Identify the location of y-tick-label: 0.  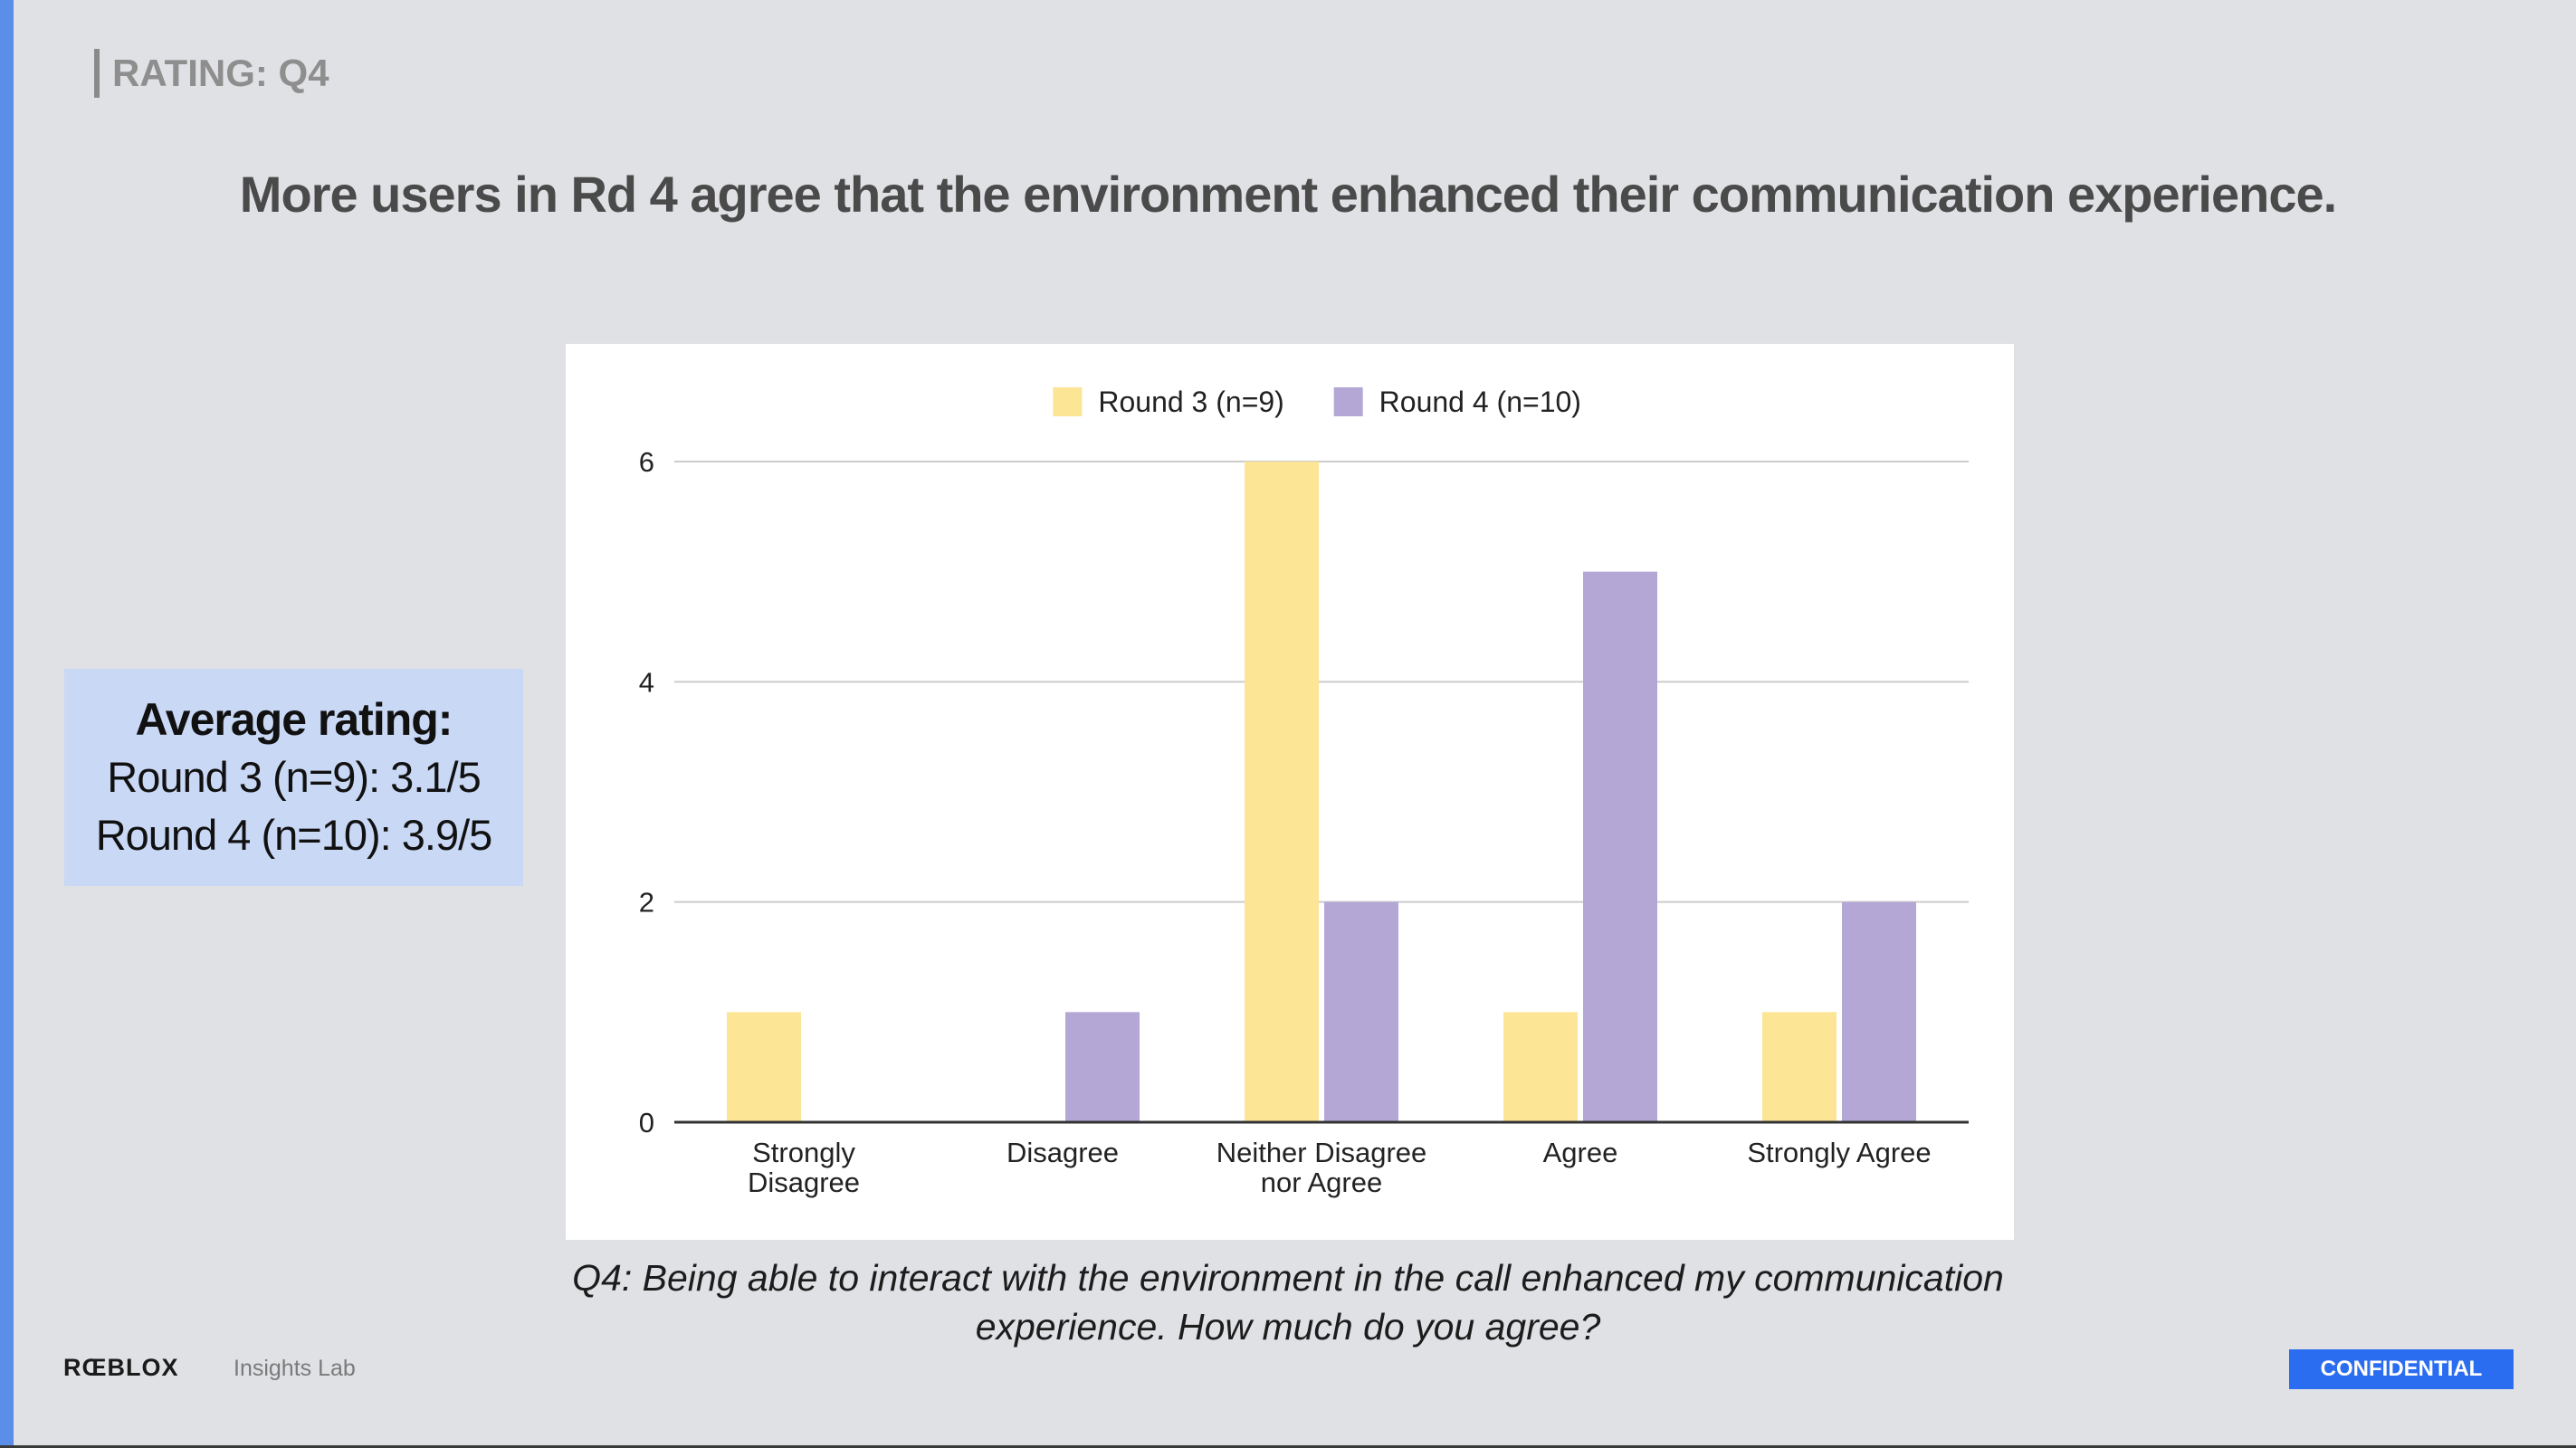
(646, 1122).